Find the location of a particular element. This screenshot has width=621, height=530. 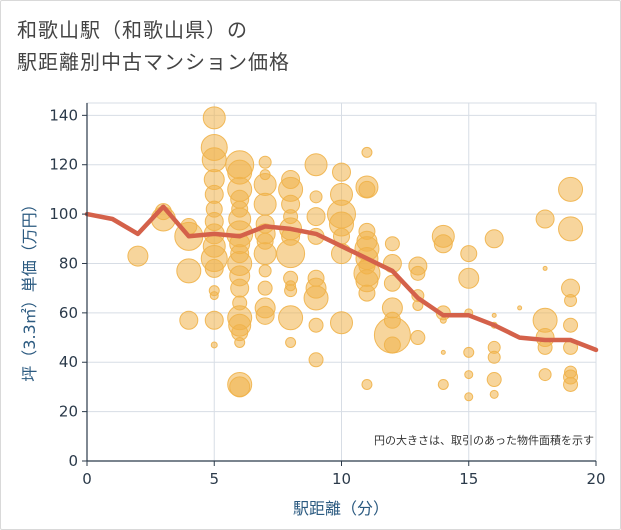

y-tick-label: 60 is located at coordinates (68, 313).